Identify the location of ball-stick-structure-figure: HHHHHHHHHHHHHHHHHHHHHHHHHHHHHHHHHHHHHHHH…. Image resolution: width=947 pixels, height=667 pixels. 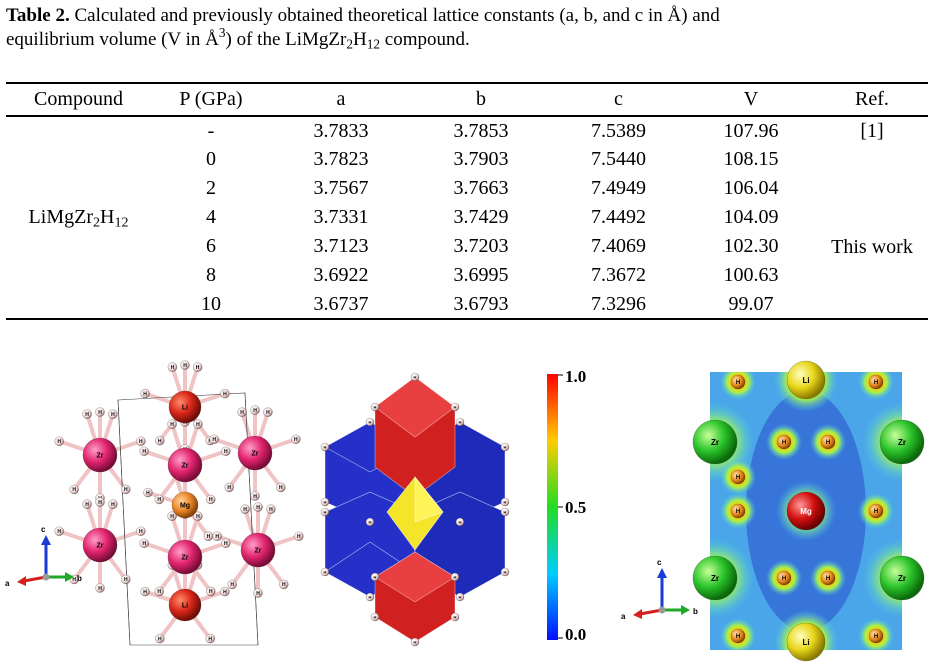
(154, 503).